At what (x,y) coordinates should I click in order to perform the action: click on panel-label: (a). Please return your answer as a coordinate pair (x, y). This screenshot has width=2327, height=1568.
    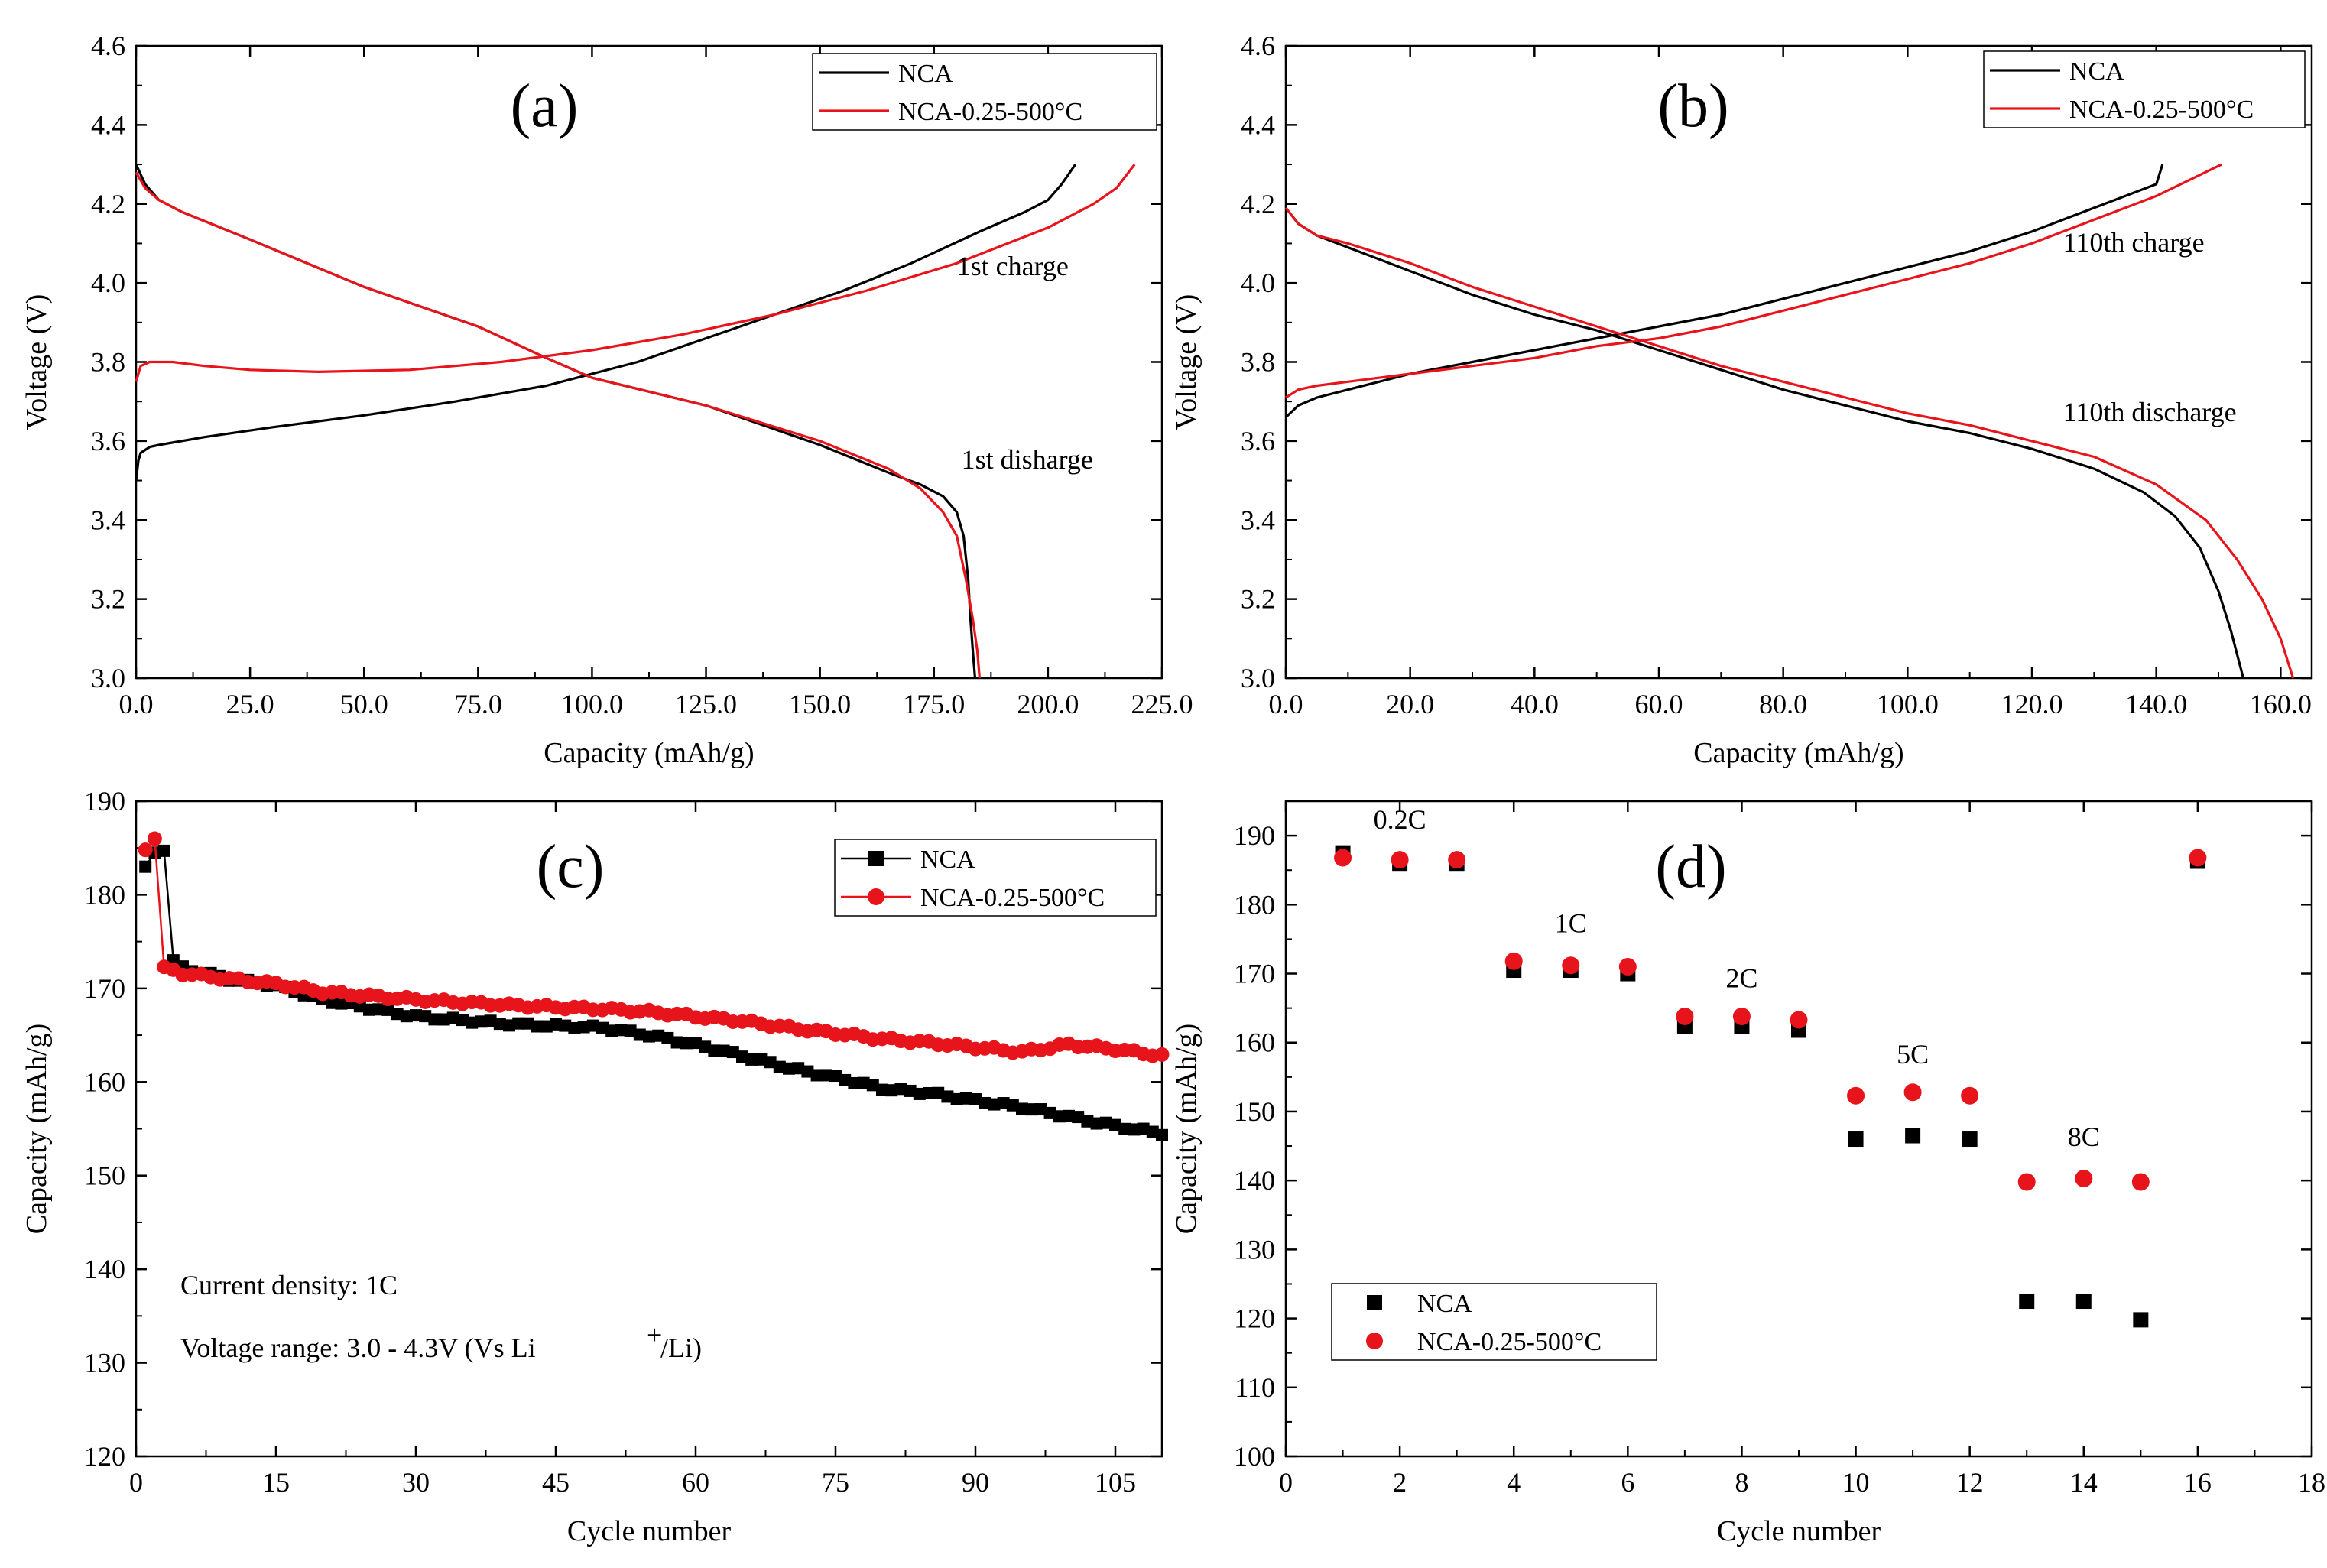
    Looking at the image, I should click on (545, 106).